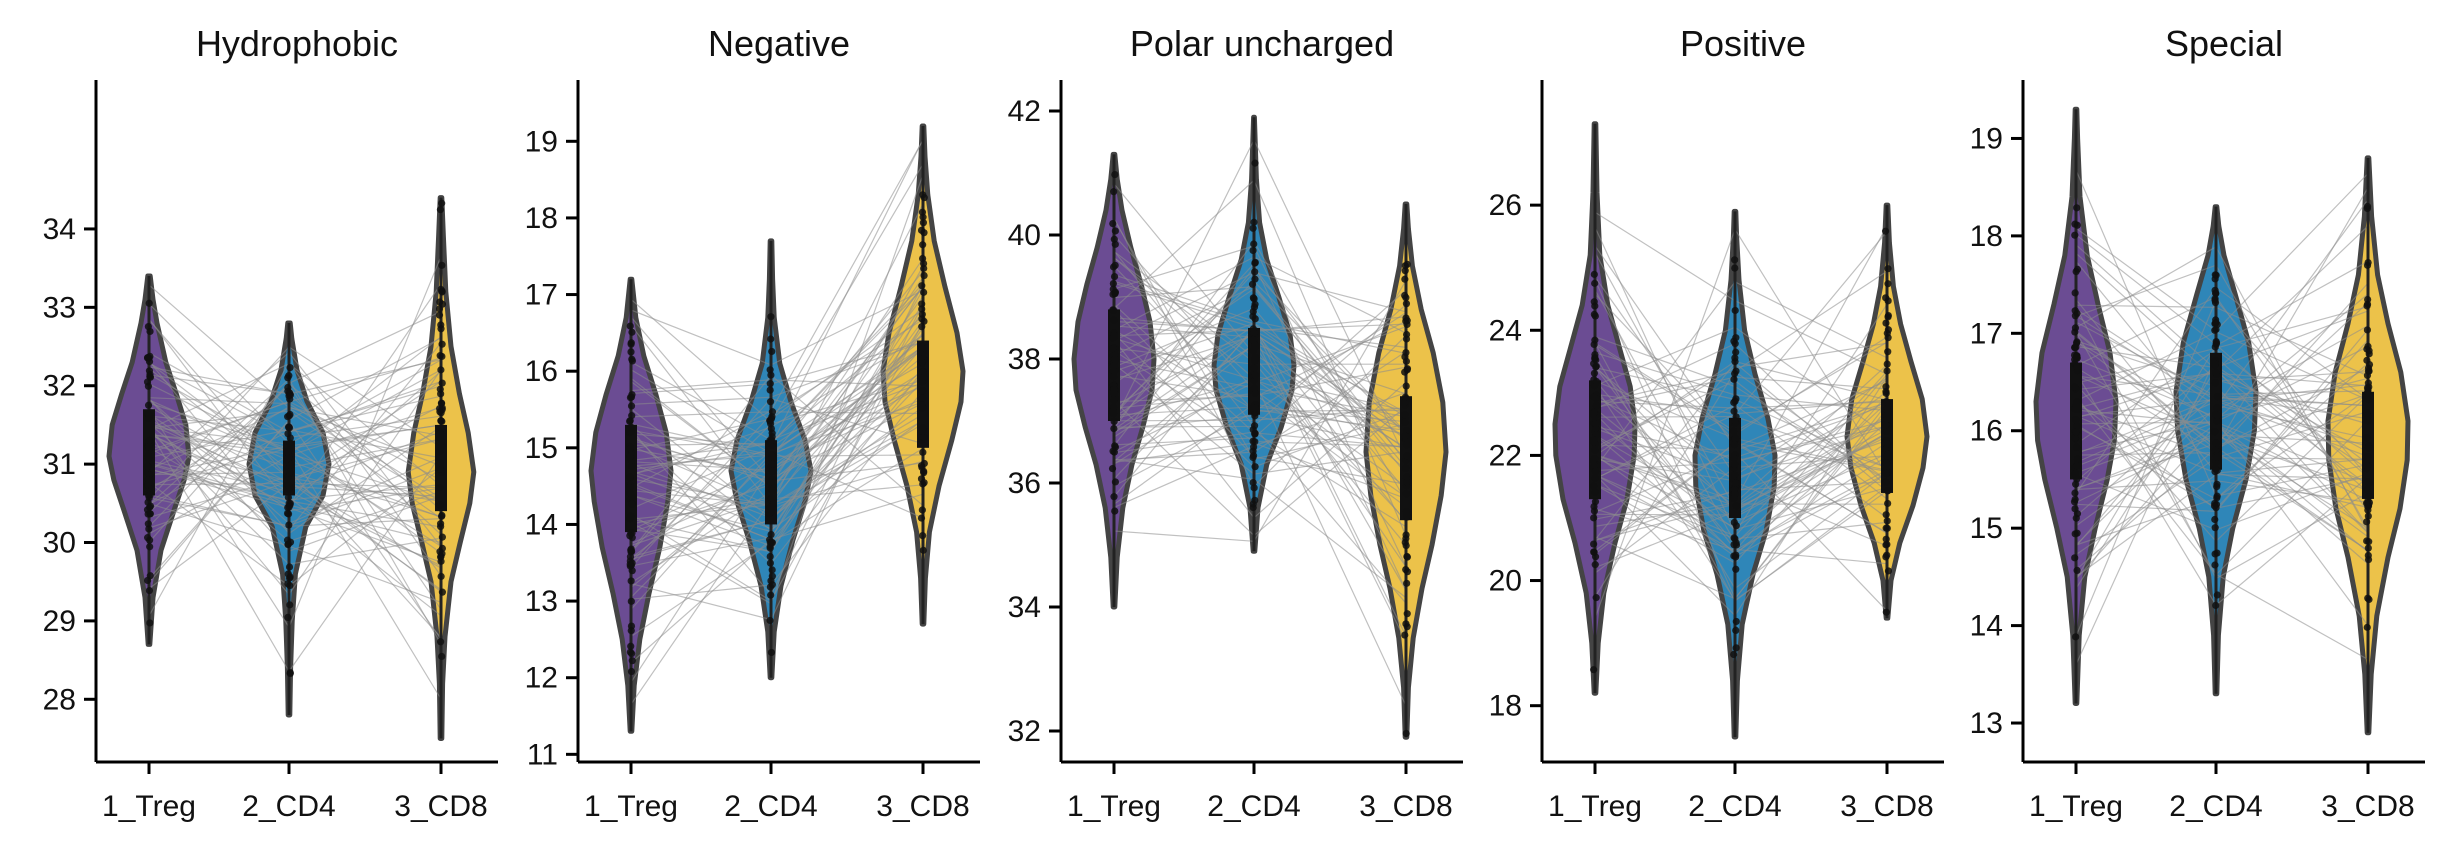  I want to click on x-tick-label: 3_CD8, so click(922, 806).